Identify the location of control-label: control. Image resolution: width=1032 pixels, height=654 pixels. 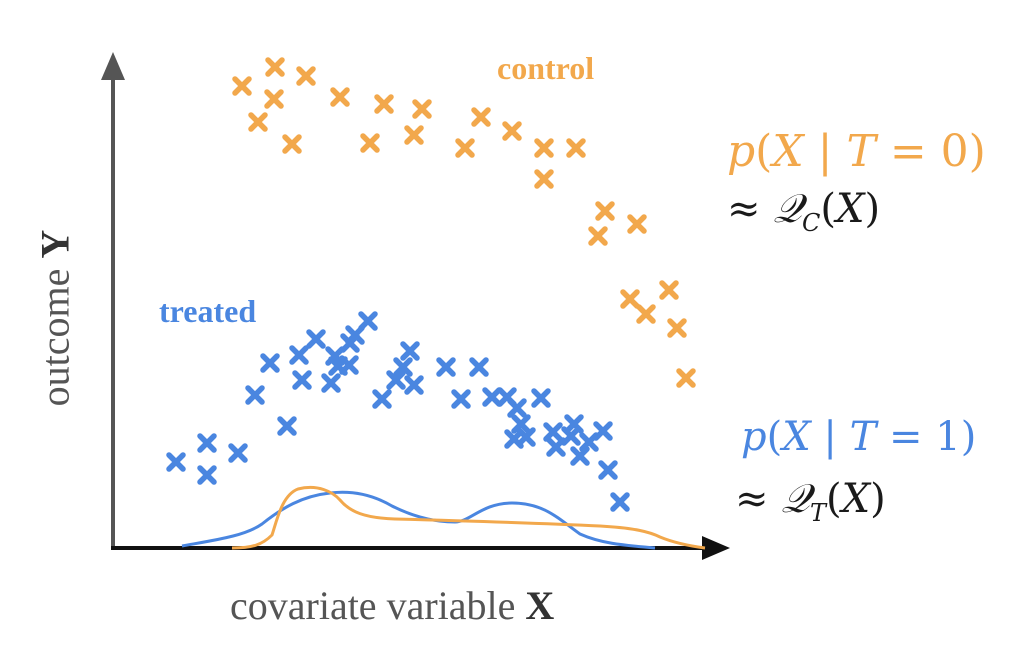
(546, 68).